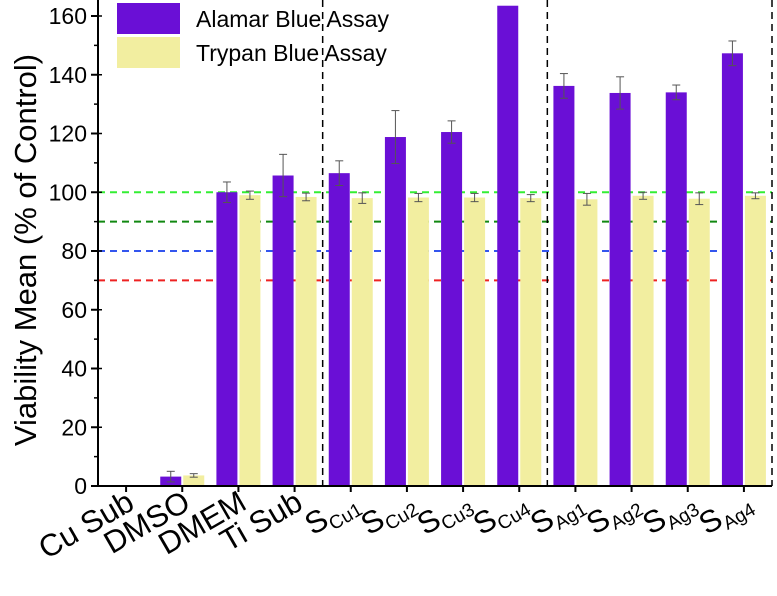 This screenshot has height=596, width=777. Describe the element at coordinates (74, 251) in the screenshot. I see `y-tick-label: 80` at that location.